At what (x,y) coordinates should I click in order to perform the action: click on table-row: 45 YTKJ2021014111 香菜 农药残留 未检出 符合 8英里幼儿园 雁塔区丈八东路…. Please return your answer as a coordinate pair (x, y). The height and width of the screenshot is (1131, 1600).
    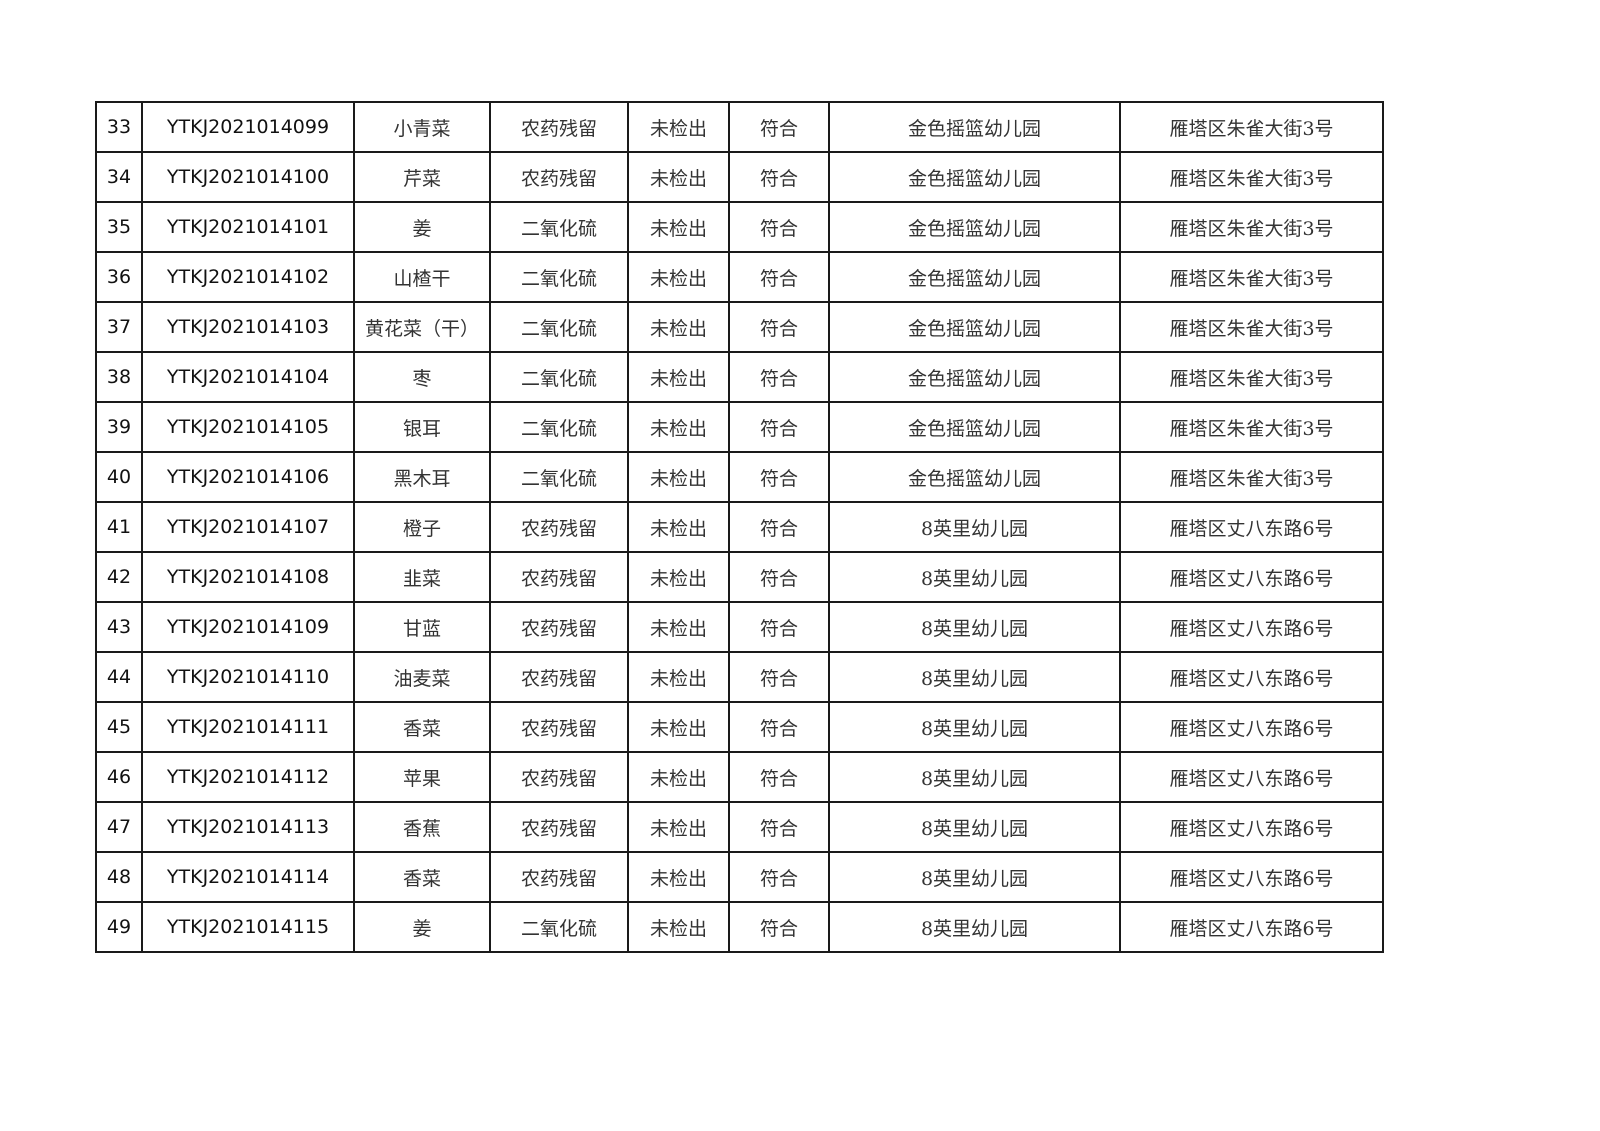
    Looking at the image, I should click on (739, 727).